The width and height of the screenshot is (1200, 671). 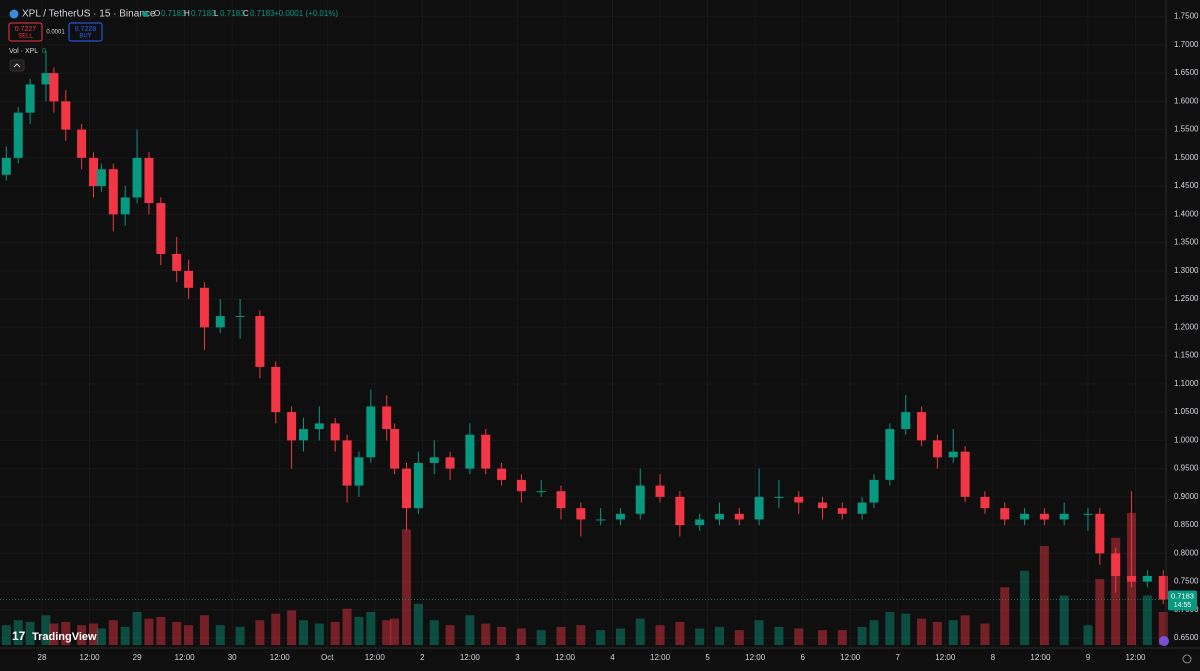 What do you see at coordinates (1186, 129) in the screenshot?
I see `y-tick-label: 1.5500` at bounding box center [1186, 129].